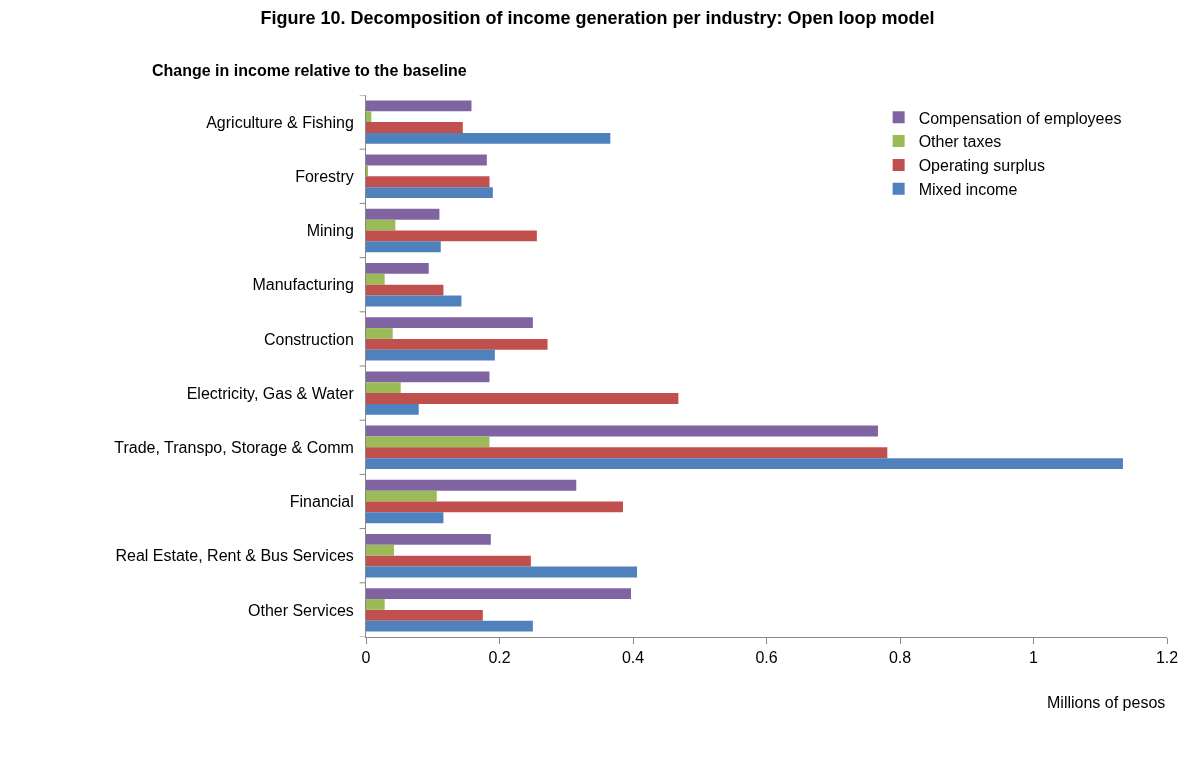  Describe the element at coordinates (321, 502) in the screenshot. I see `y-tick-label: Financial` at that location.